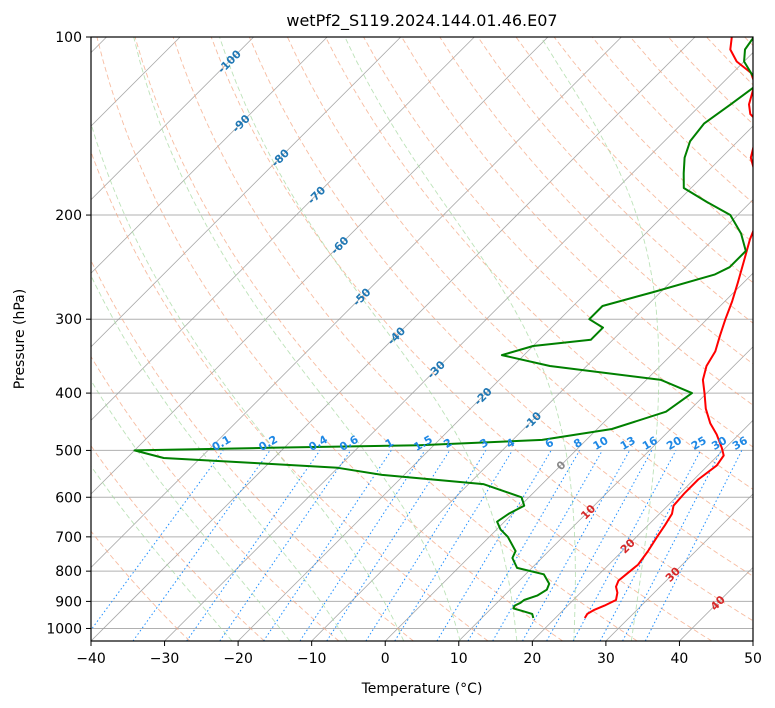 This screenshot has width=775, height=708. Describe the element at coordinates (753, 659) in the screenshot. I see `x-tick-label: 50` at that location.